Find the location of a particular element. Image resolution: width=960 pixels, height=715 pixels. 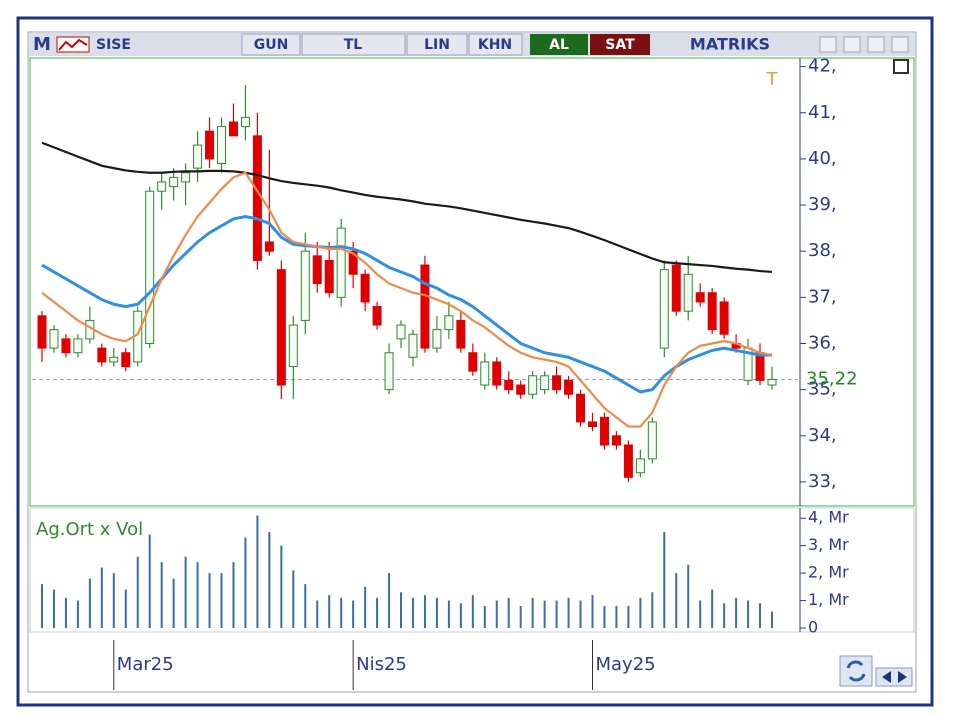

chart-icon is located at coordinates (73, 44).